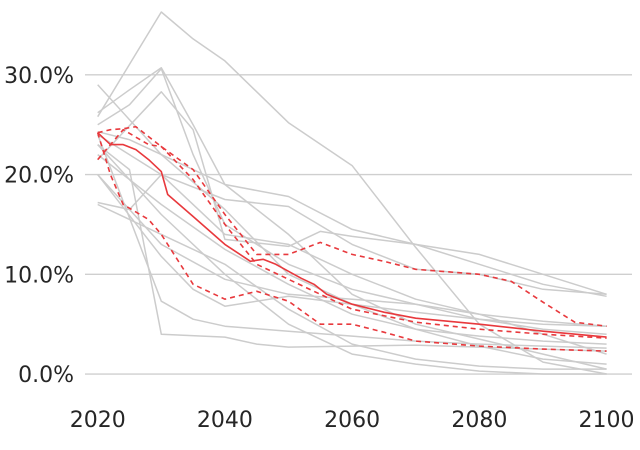 The image size is (640, 450). Describe the element at coordinates (39, 176) in the screenshot. I see `y-tick-label: 20.0%` at that location.